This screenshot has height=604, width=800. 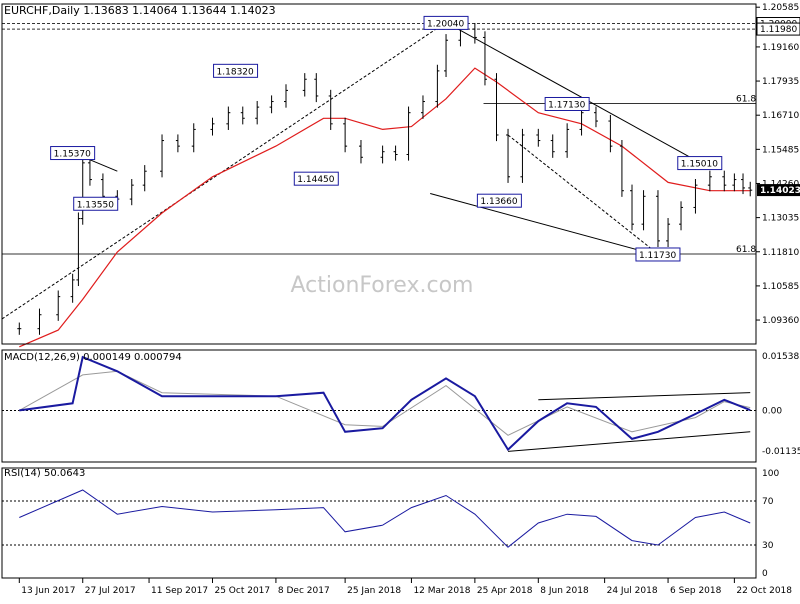 I want to click on x-tick-label: 11 Sep 2017, so click(x=179, y=591).